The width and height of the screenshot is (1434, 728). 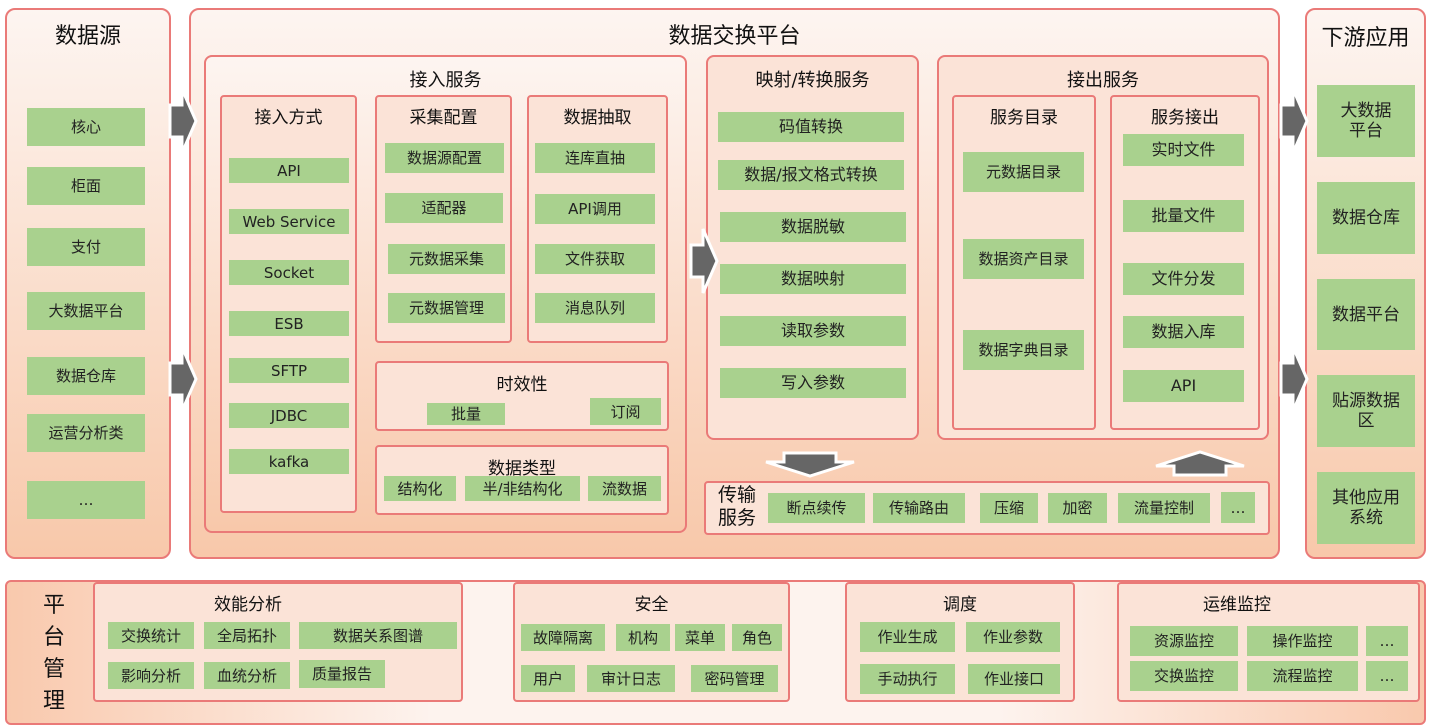 I want to click on output-service-title: 接出服务, so click(x=1103, y=80).